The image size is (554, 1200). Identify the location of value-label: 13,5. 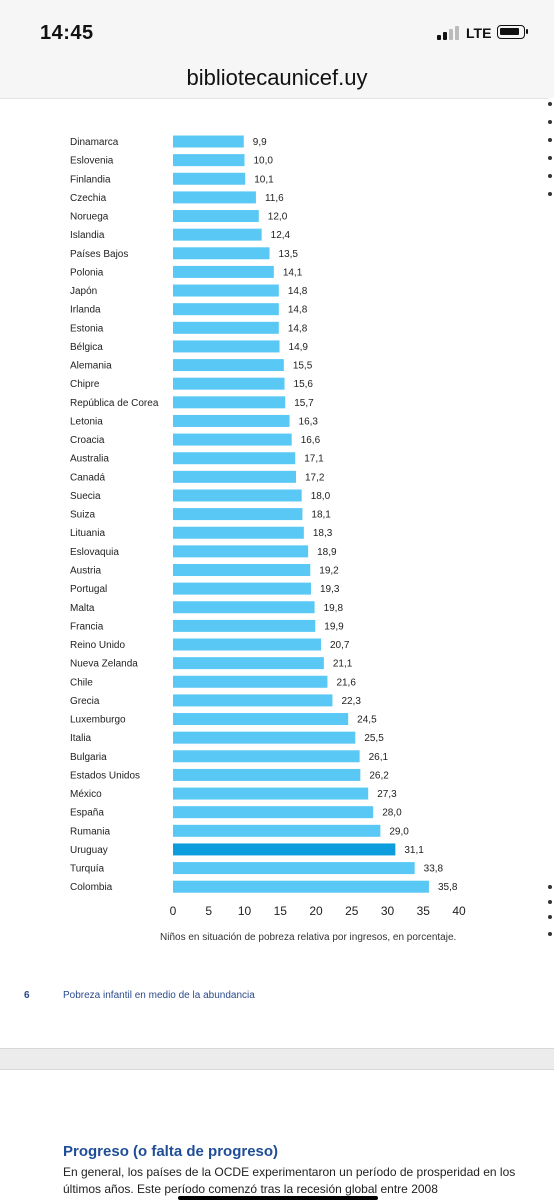
(289, 254).